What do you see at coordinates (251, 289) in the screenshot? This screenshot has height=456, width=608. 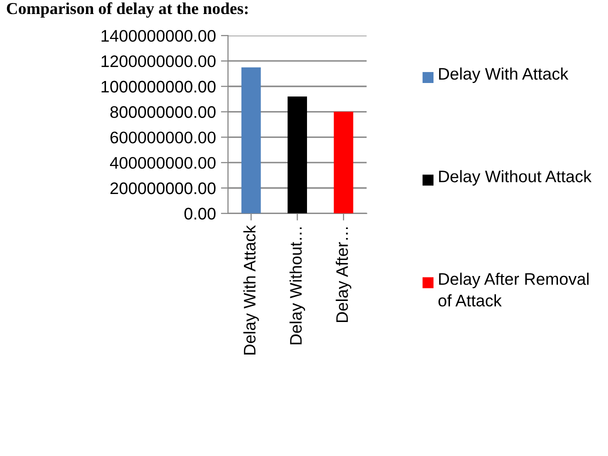 I see `x-tick-label: Delay With Attack` at bounding box center [251, 289].